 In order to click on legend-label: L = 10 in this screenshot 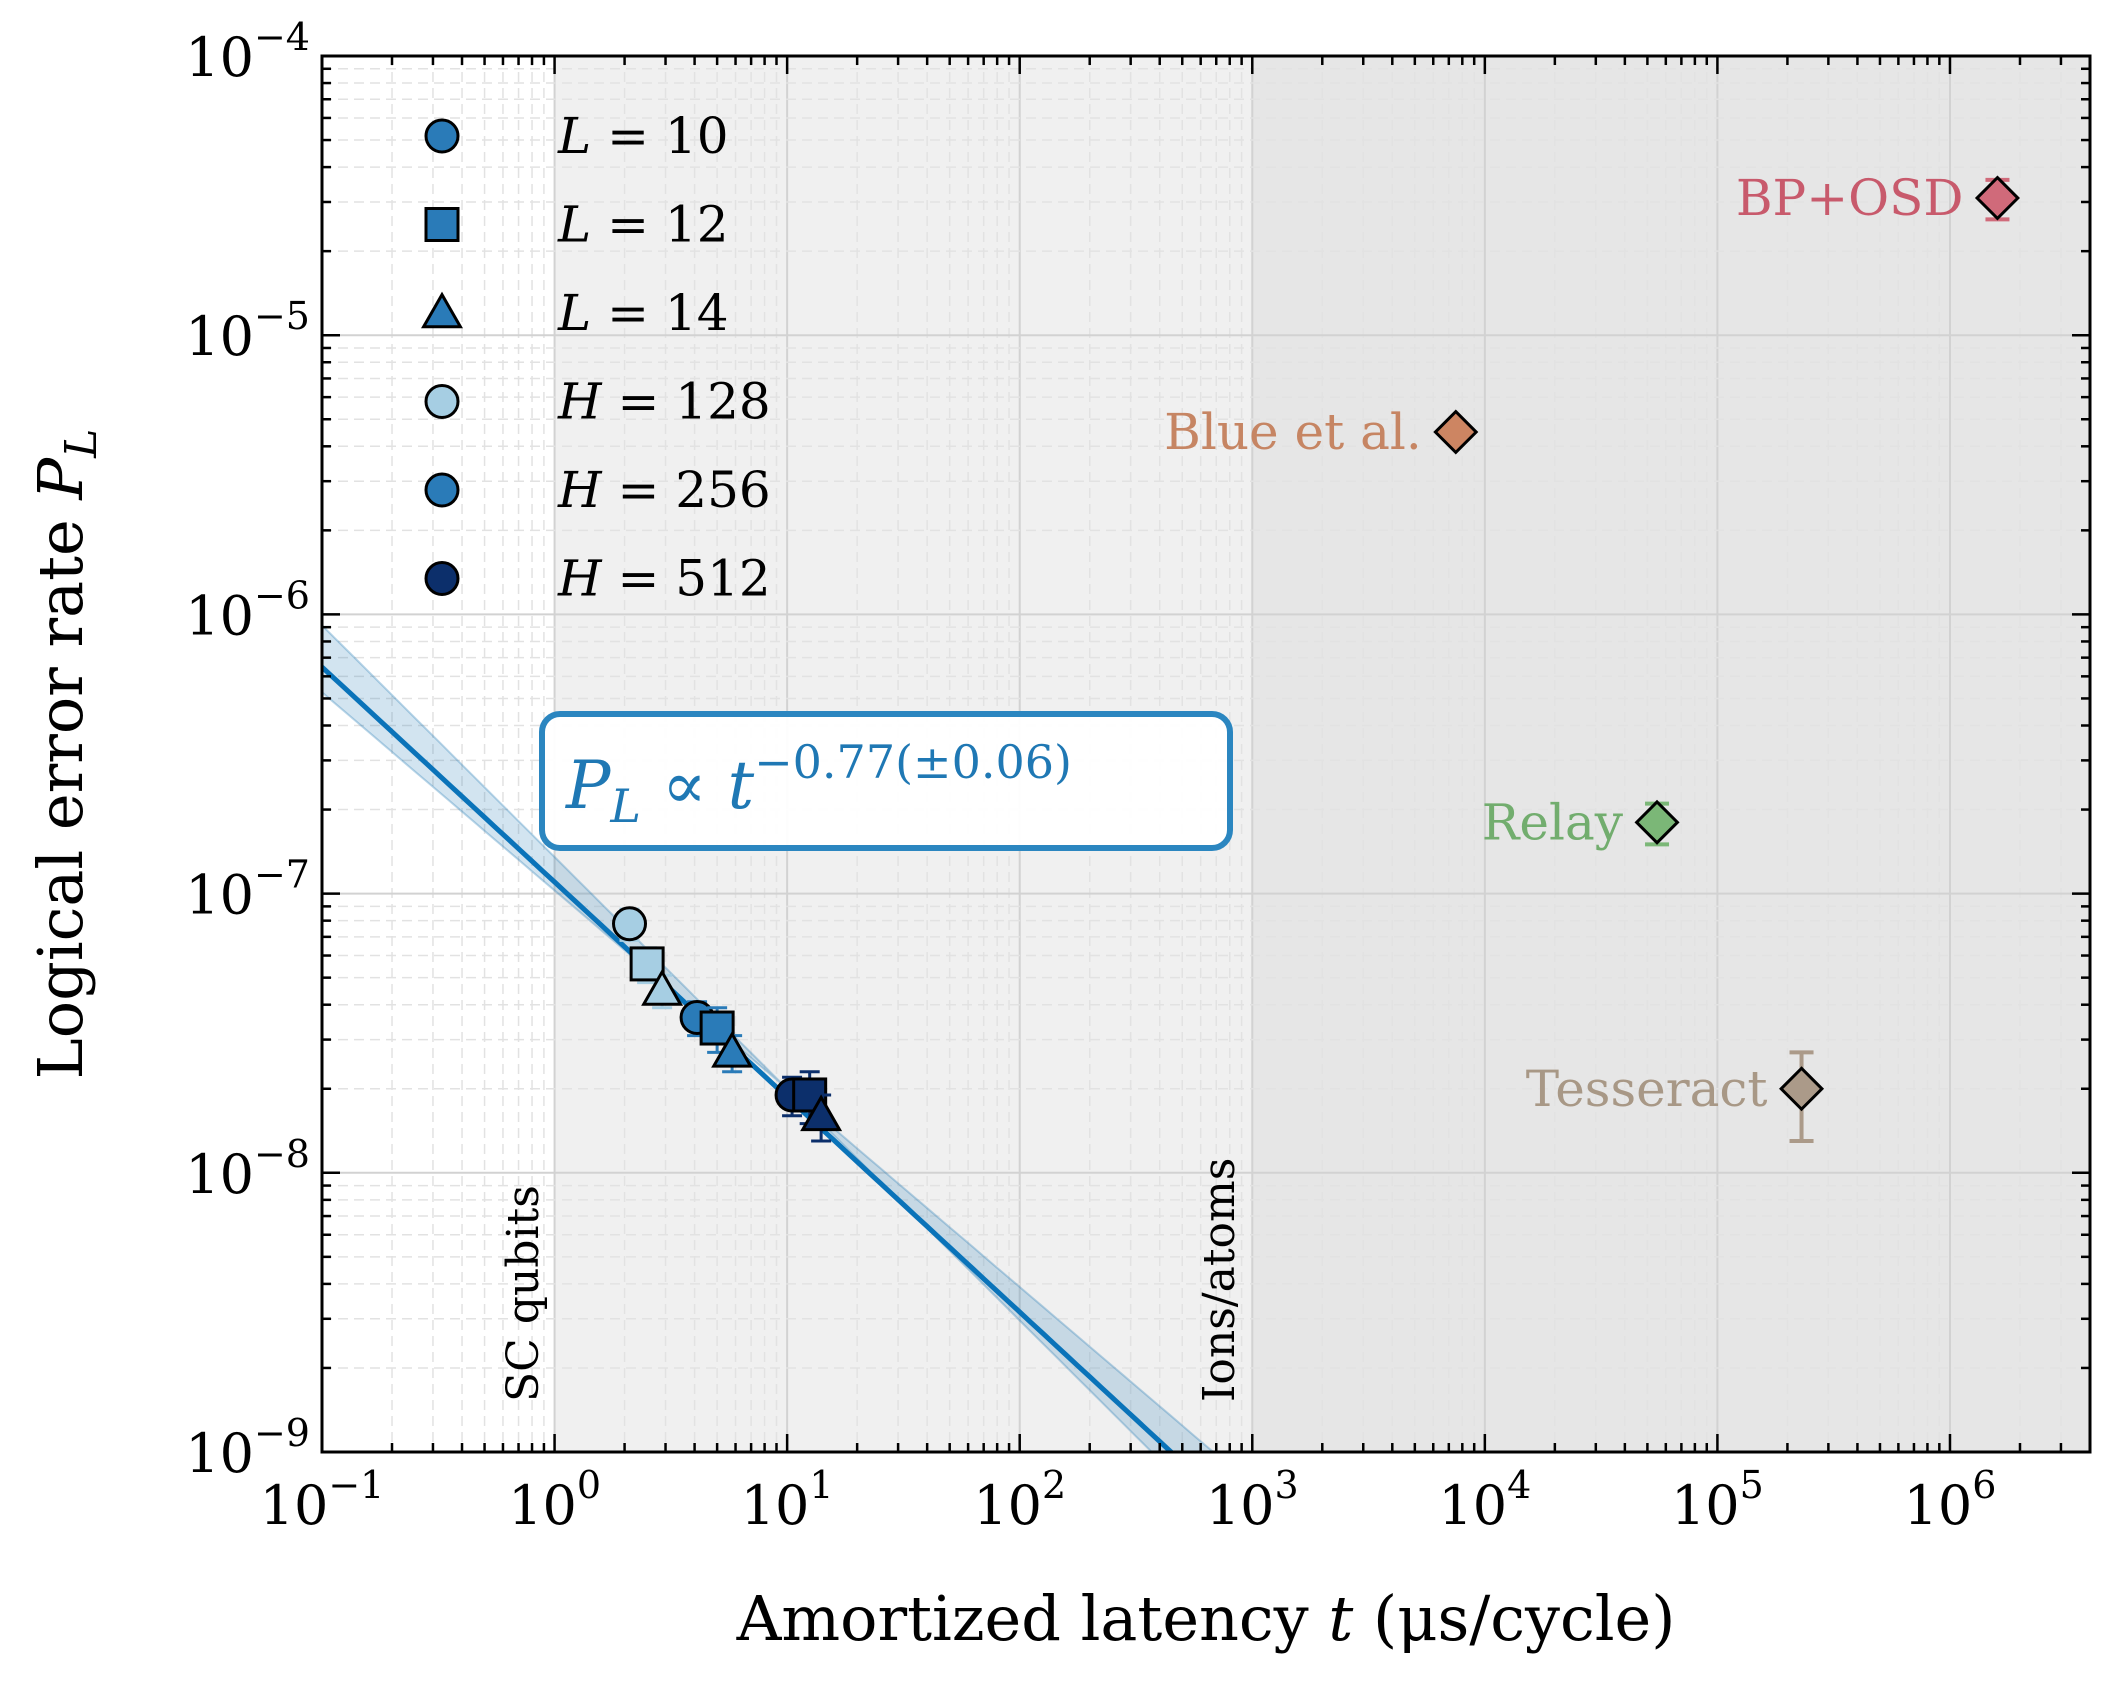, I will do `click(643, 136)`.